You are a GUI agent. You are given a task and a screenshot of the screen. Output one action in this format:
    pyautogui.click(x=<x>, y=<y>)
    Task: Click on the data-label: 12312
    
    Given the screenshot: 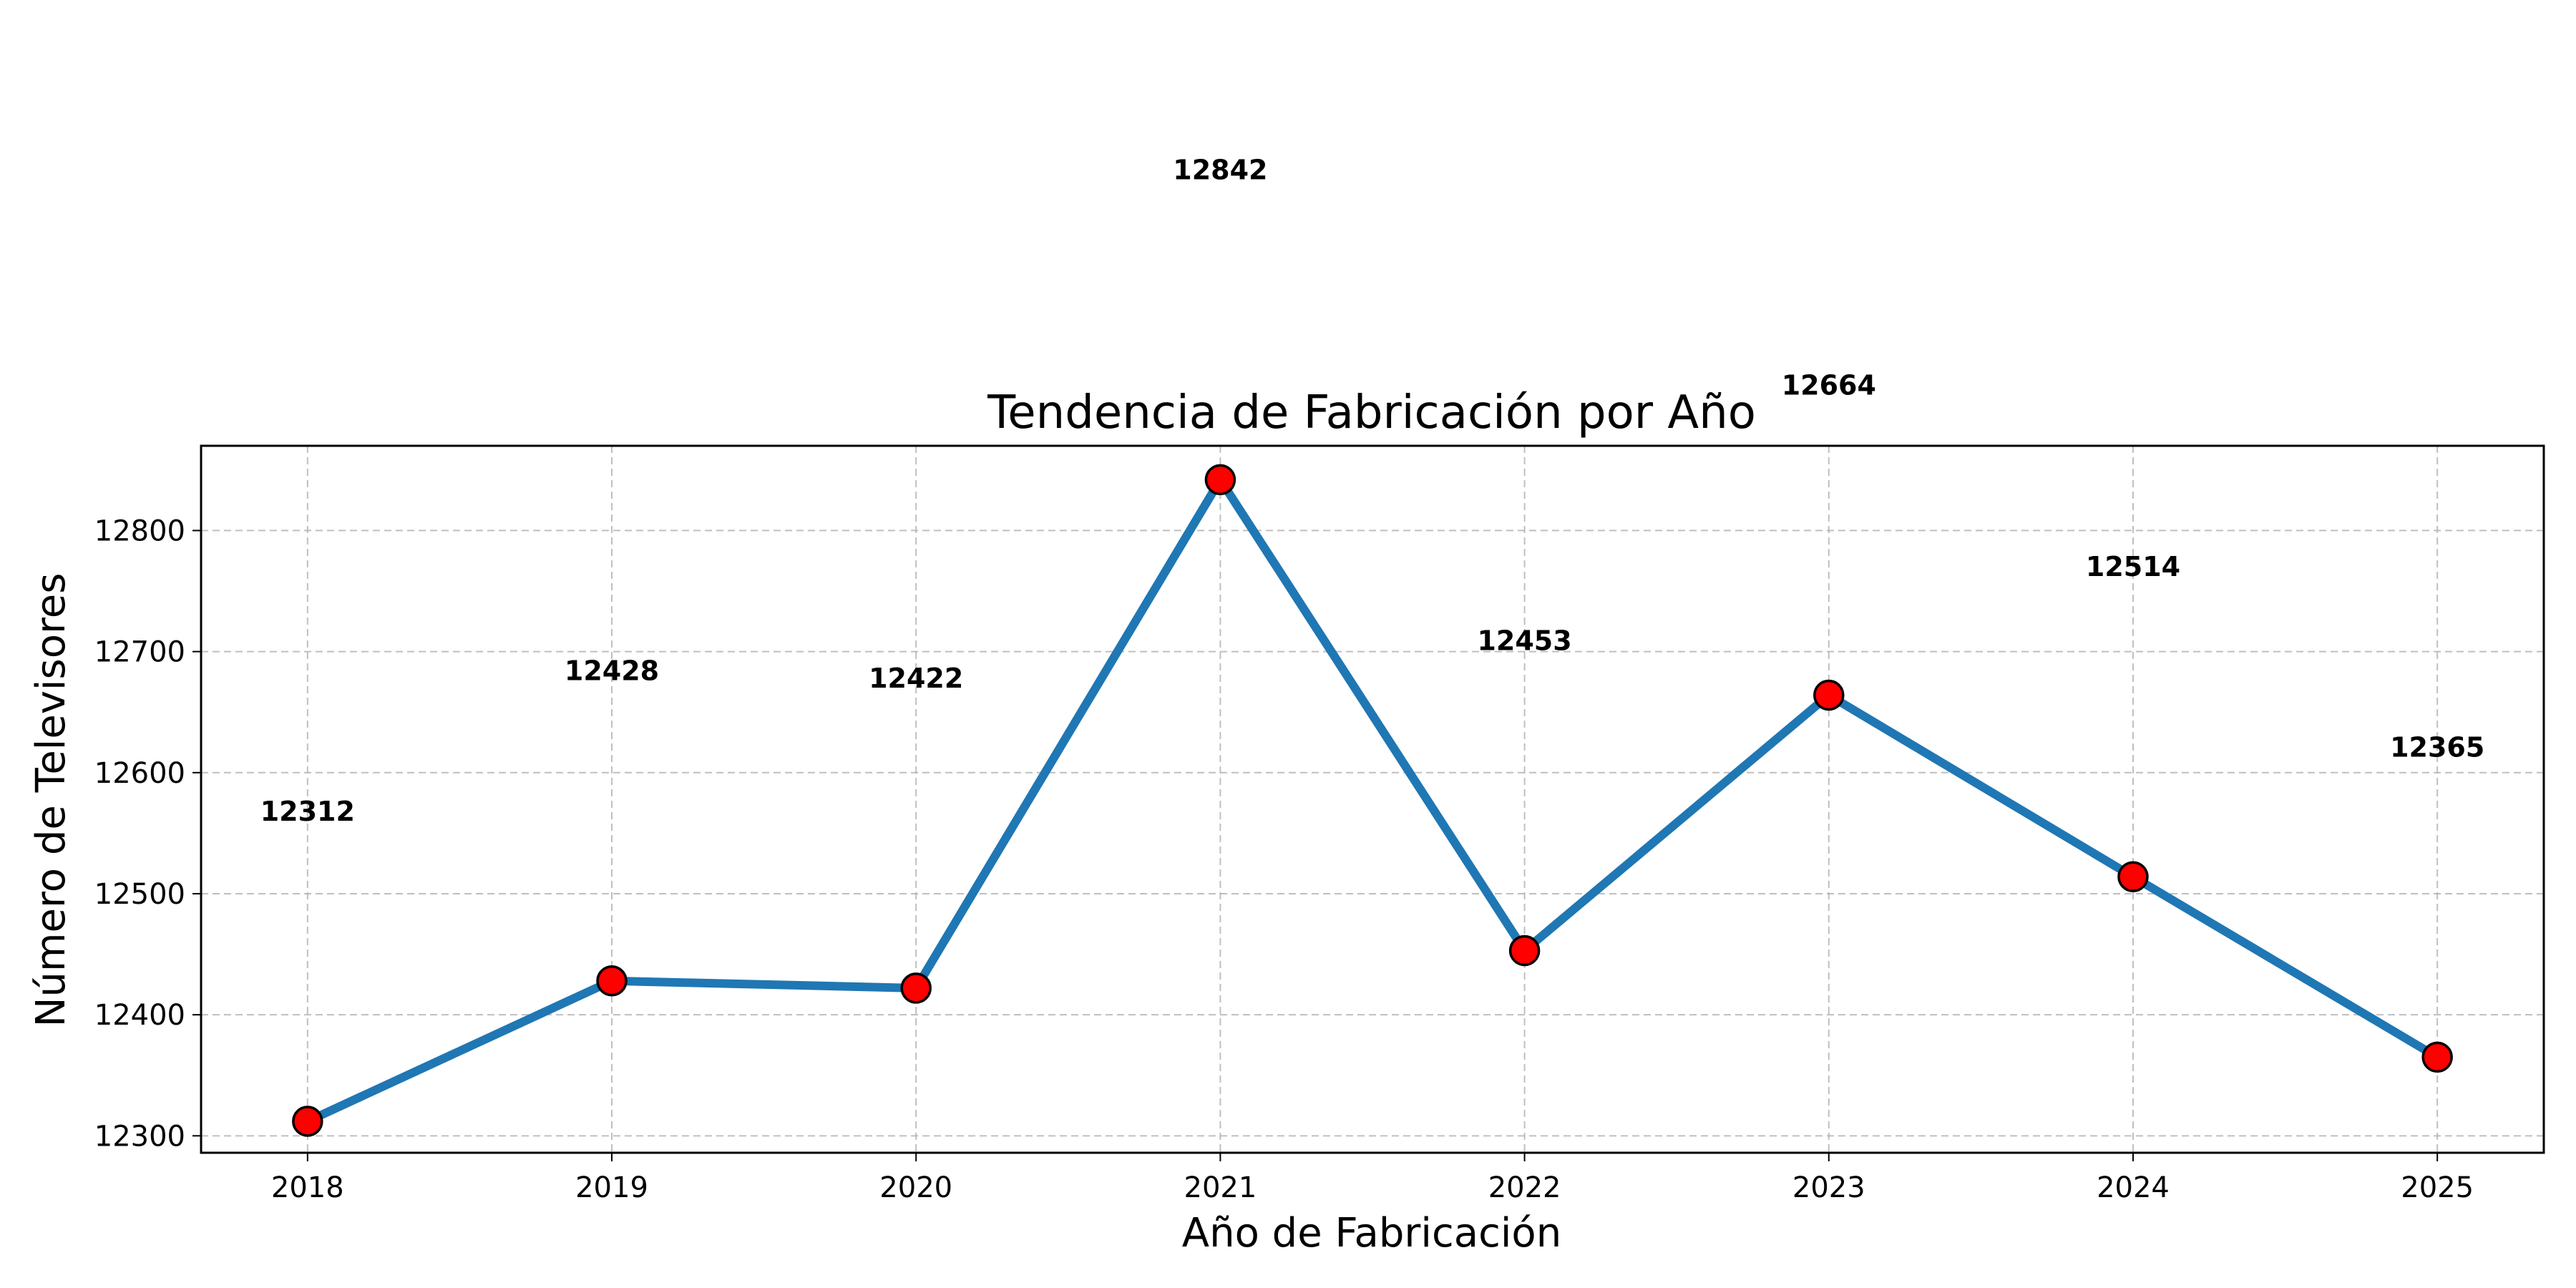 What is the action you would take?
    pyautogui.click(x=307, y=811)
    